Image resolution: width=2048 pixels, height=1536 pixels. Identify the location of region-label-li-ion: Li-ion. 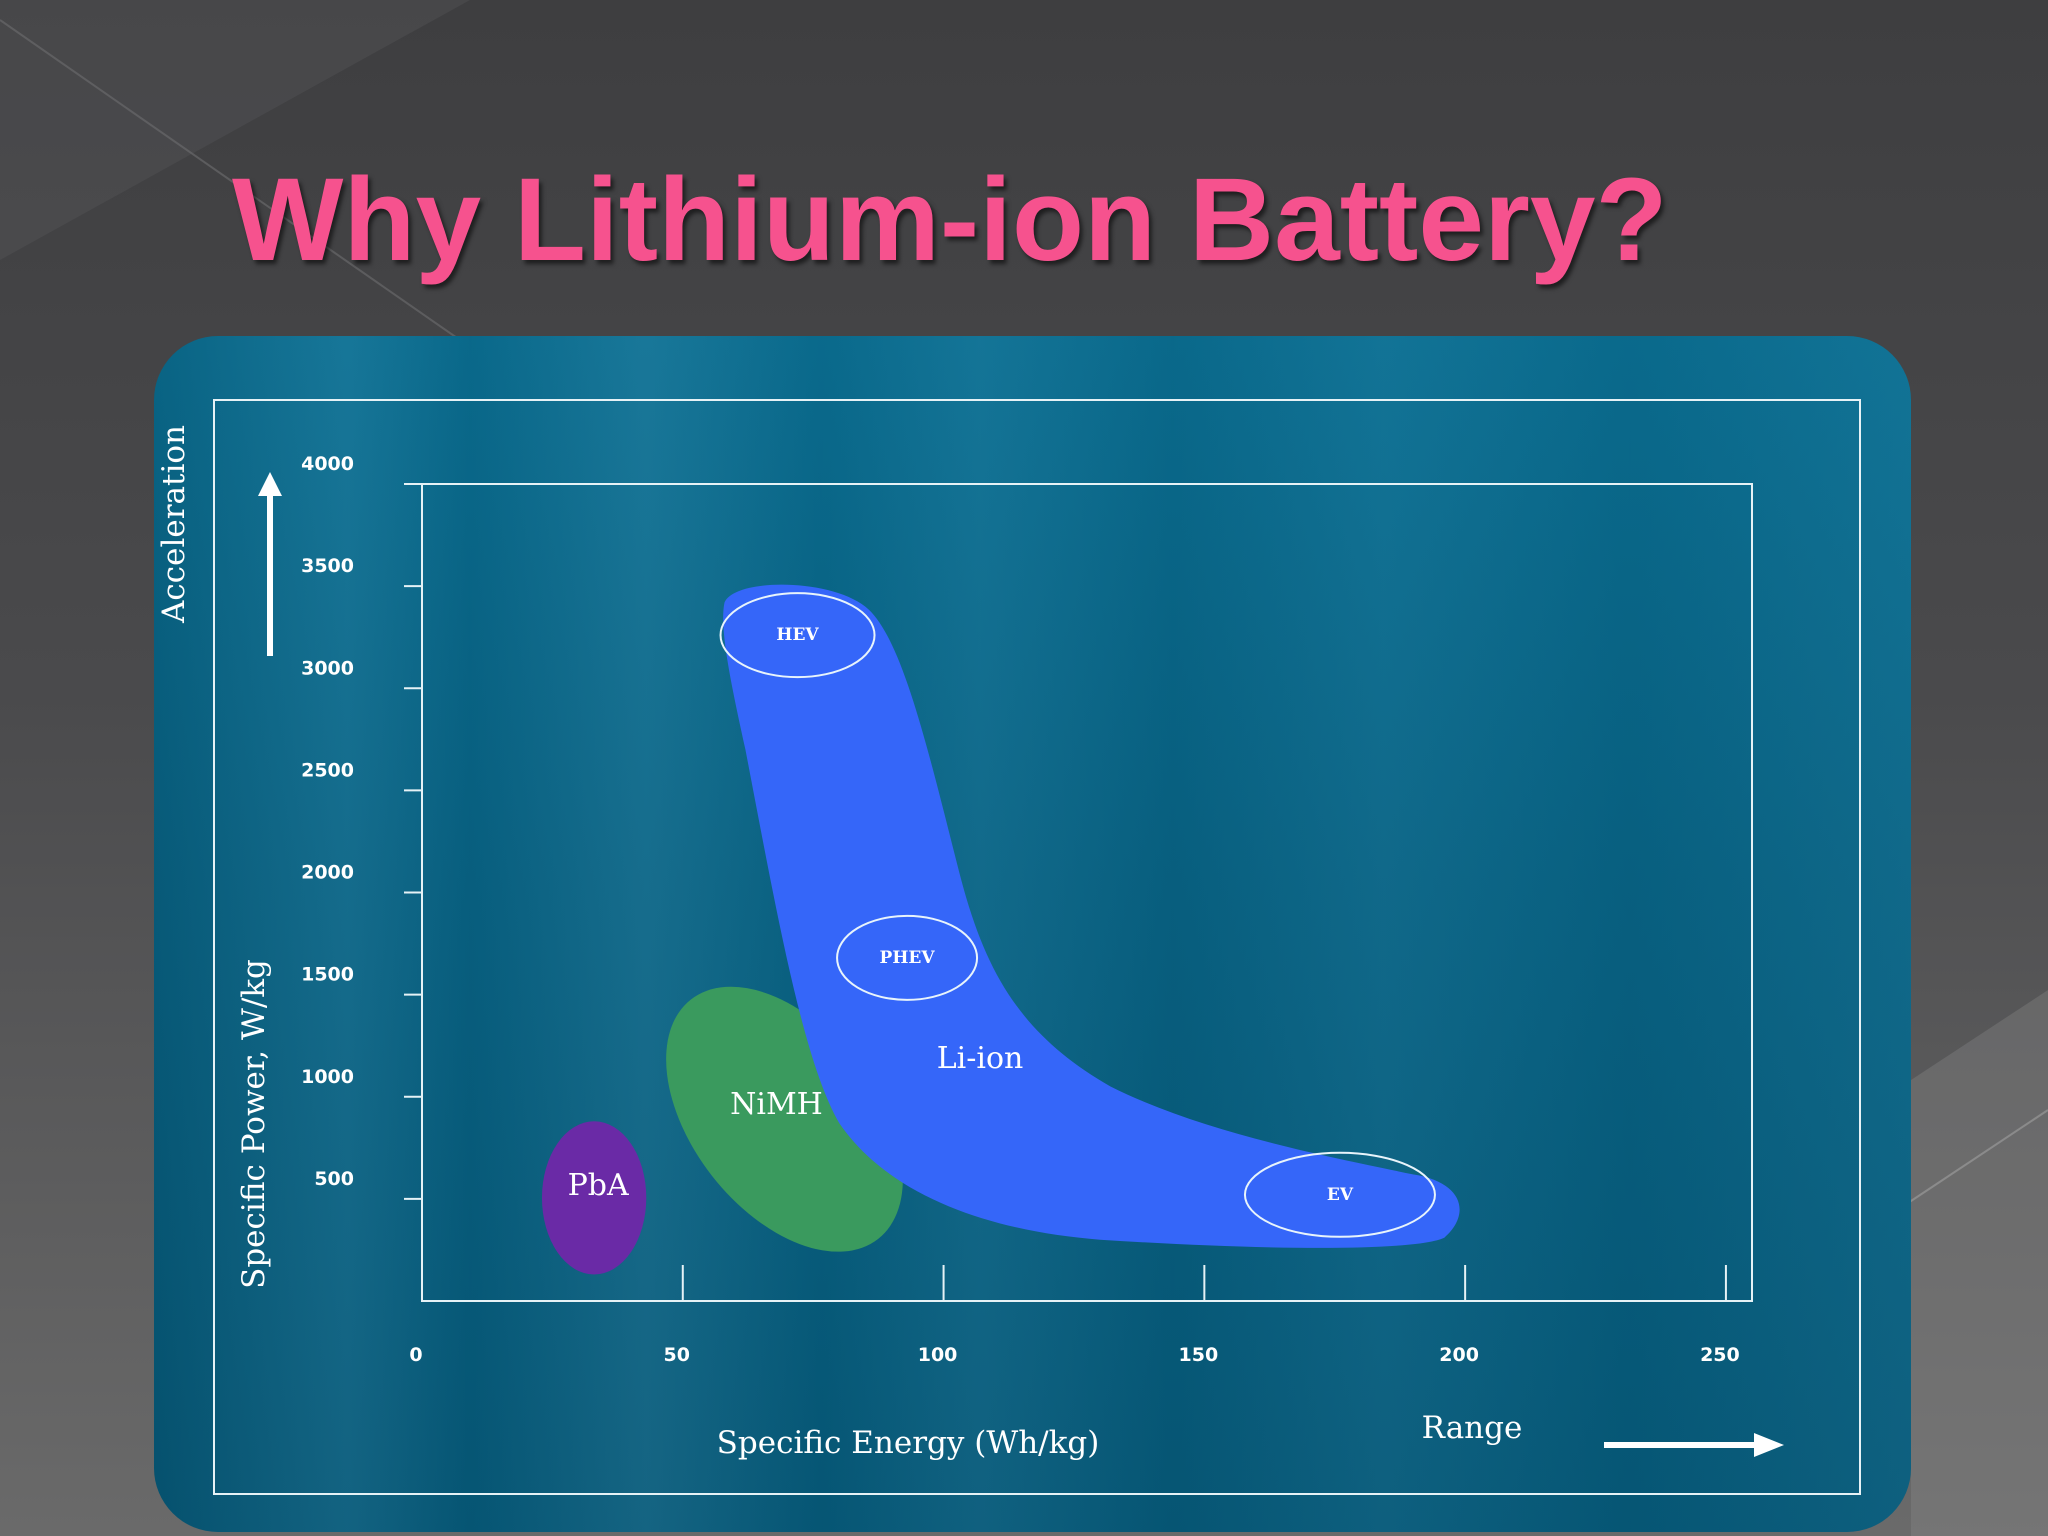
(980, 1058).